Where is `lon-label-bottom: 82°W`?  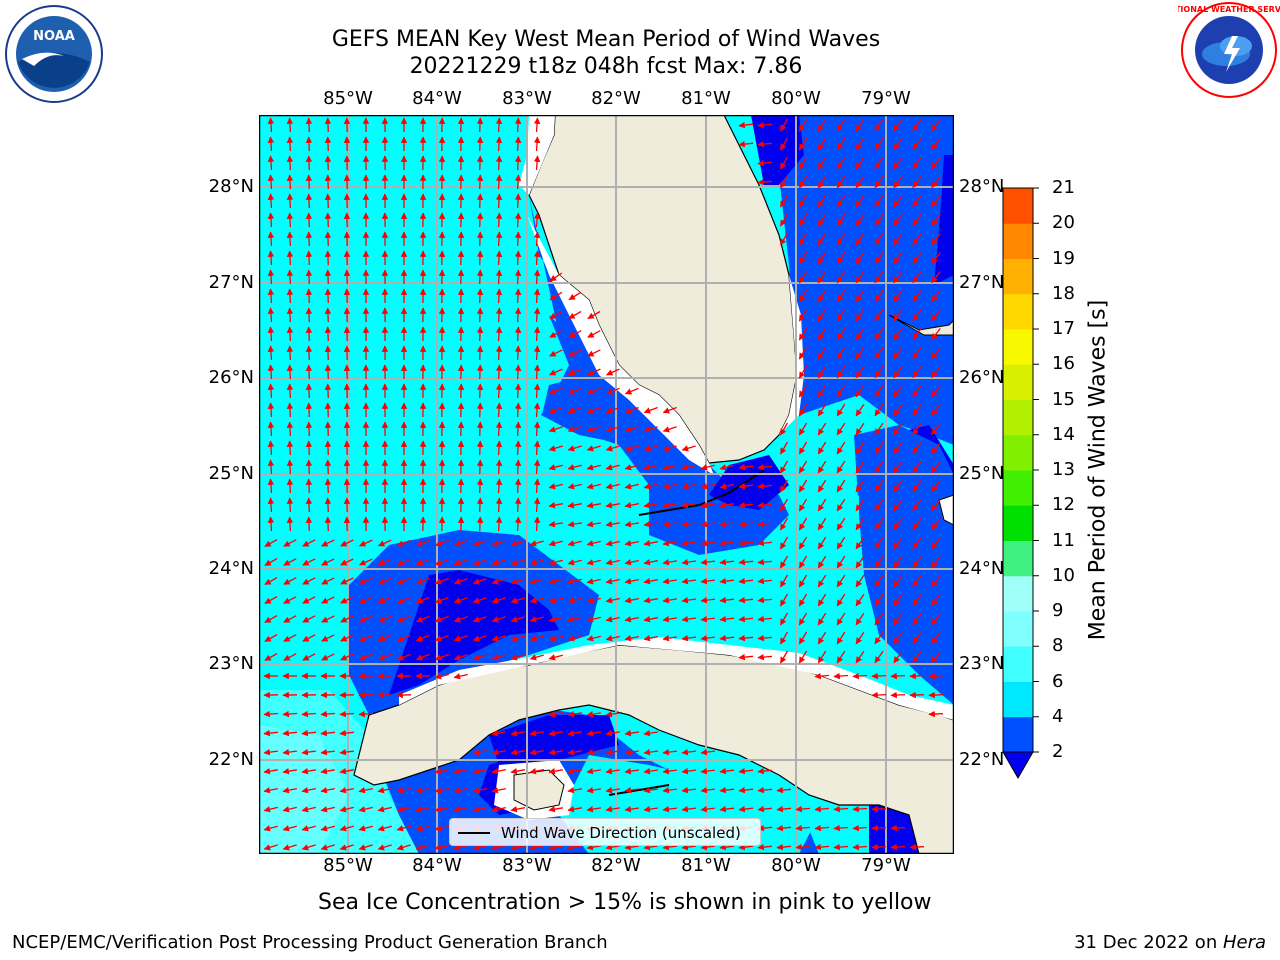 lon-label-bottom: 82°W is located at coordinates (616, 865).